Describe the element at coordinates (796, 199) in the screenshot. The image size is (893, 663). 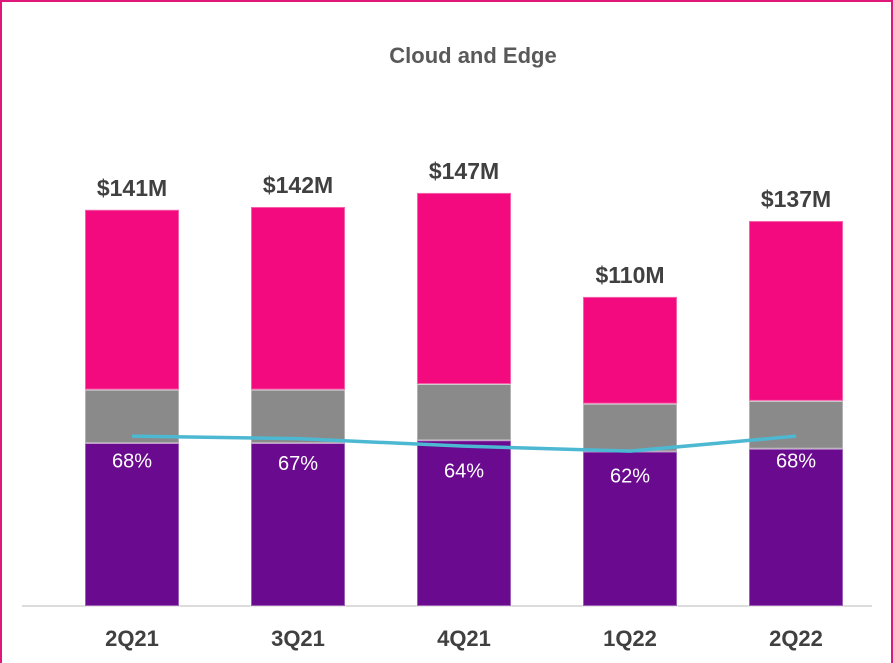
I see `total-label: $137M` at that location.